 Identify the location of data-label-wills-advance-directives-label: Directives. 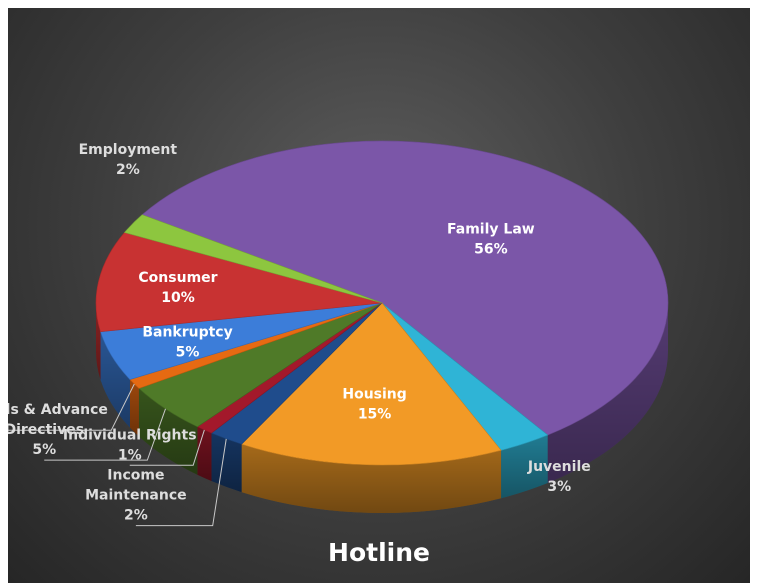
(46, 430).